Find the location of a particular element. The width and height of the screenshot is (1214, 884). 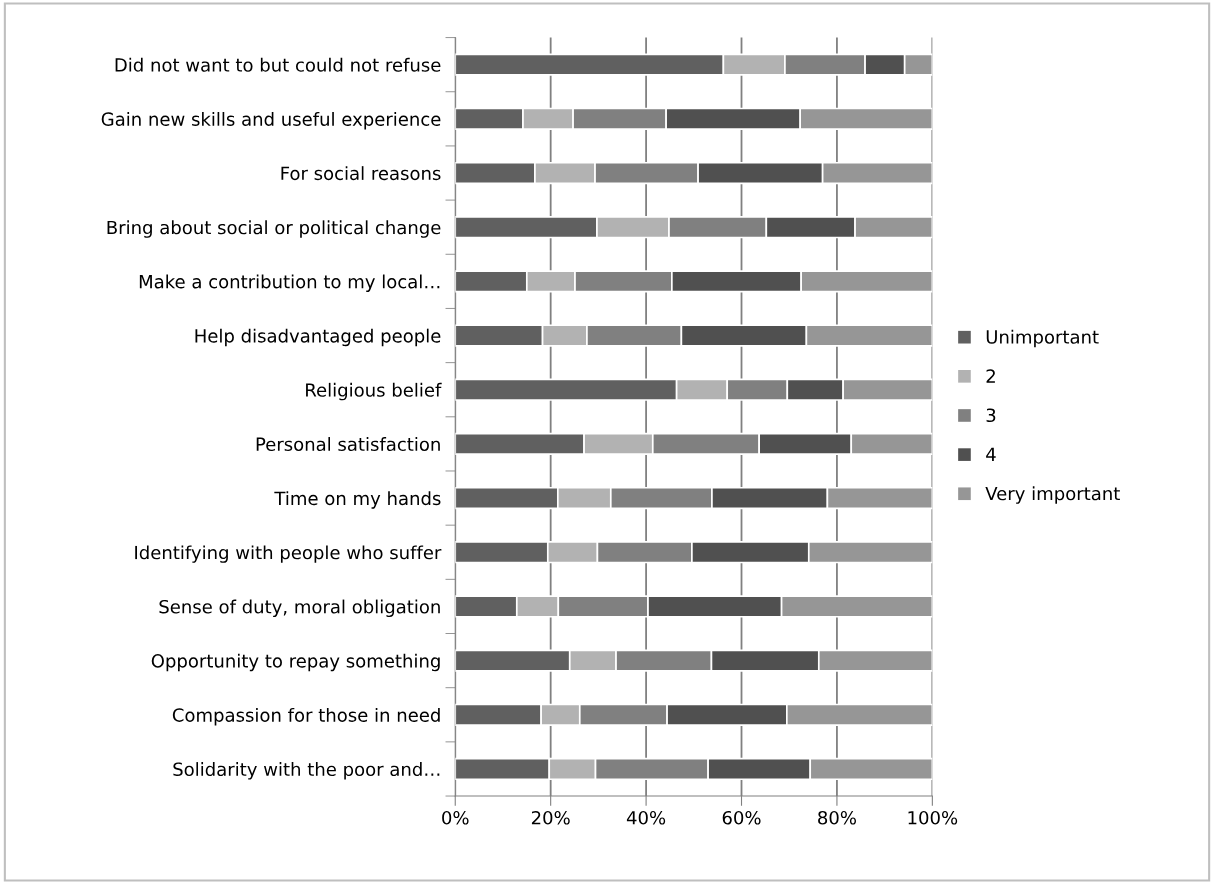

y-tick-label: Identifying with people who suffer is located at coordinates (288, 554).